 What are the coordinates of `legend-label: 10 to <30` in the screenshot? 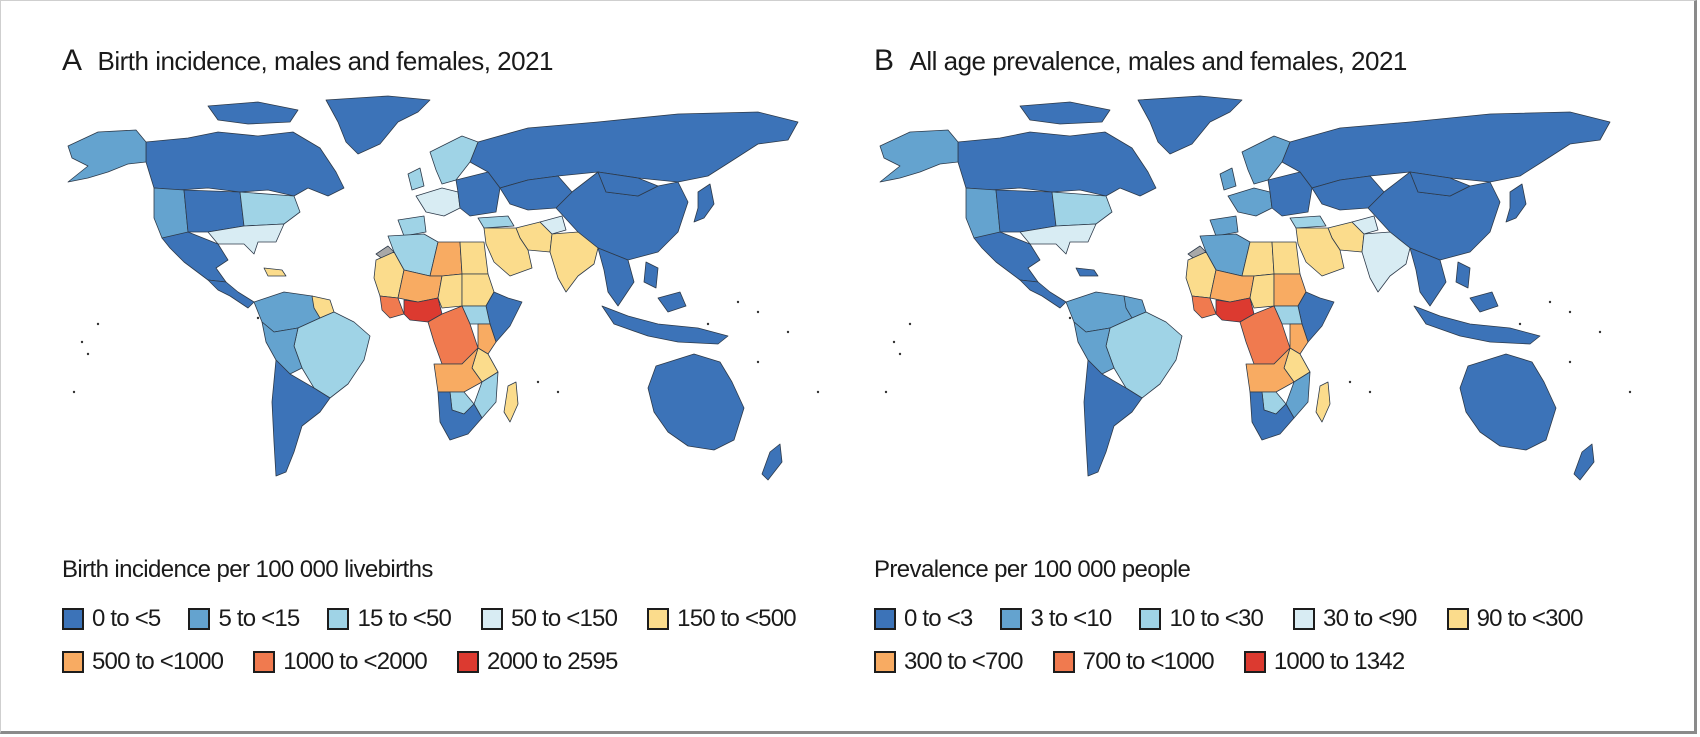 It's located at (1216, 618).